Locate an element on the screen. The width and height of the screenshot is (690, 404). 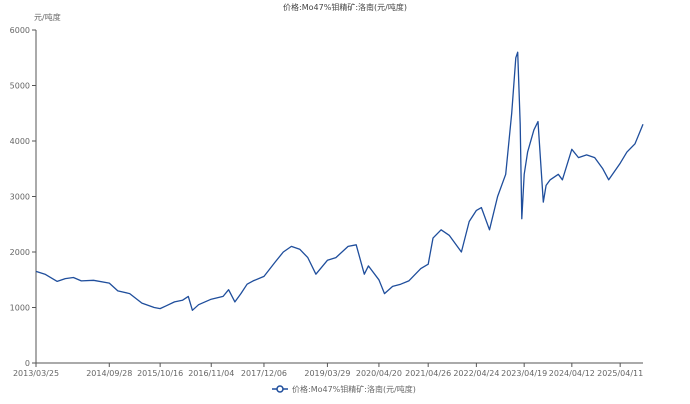
legend: 价格:Mo47%钼精矿:洛南(元/吨度) is located at coordinates (344, 389).